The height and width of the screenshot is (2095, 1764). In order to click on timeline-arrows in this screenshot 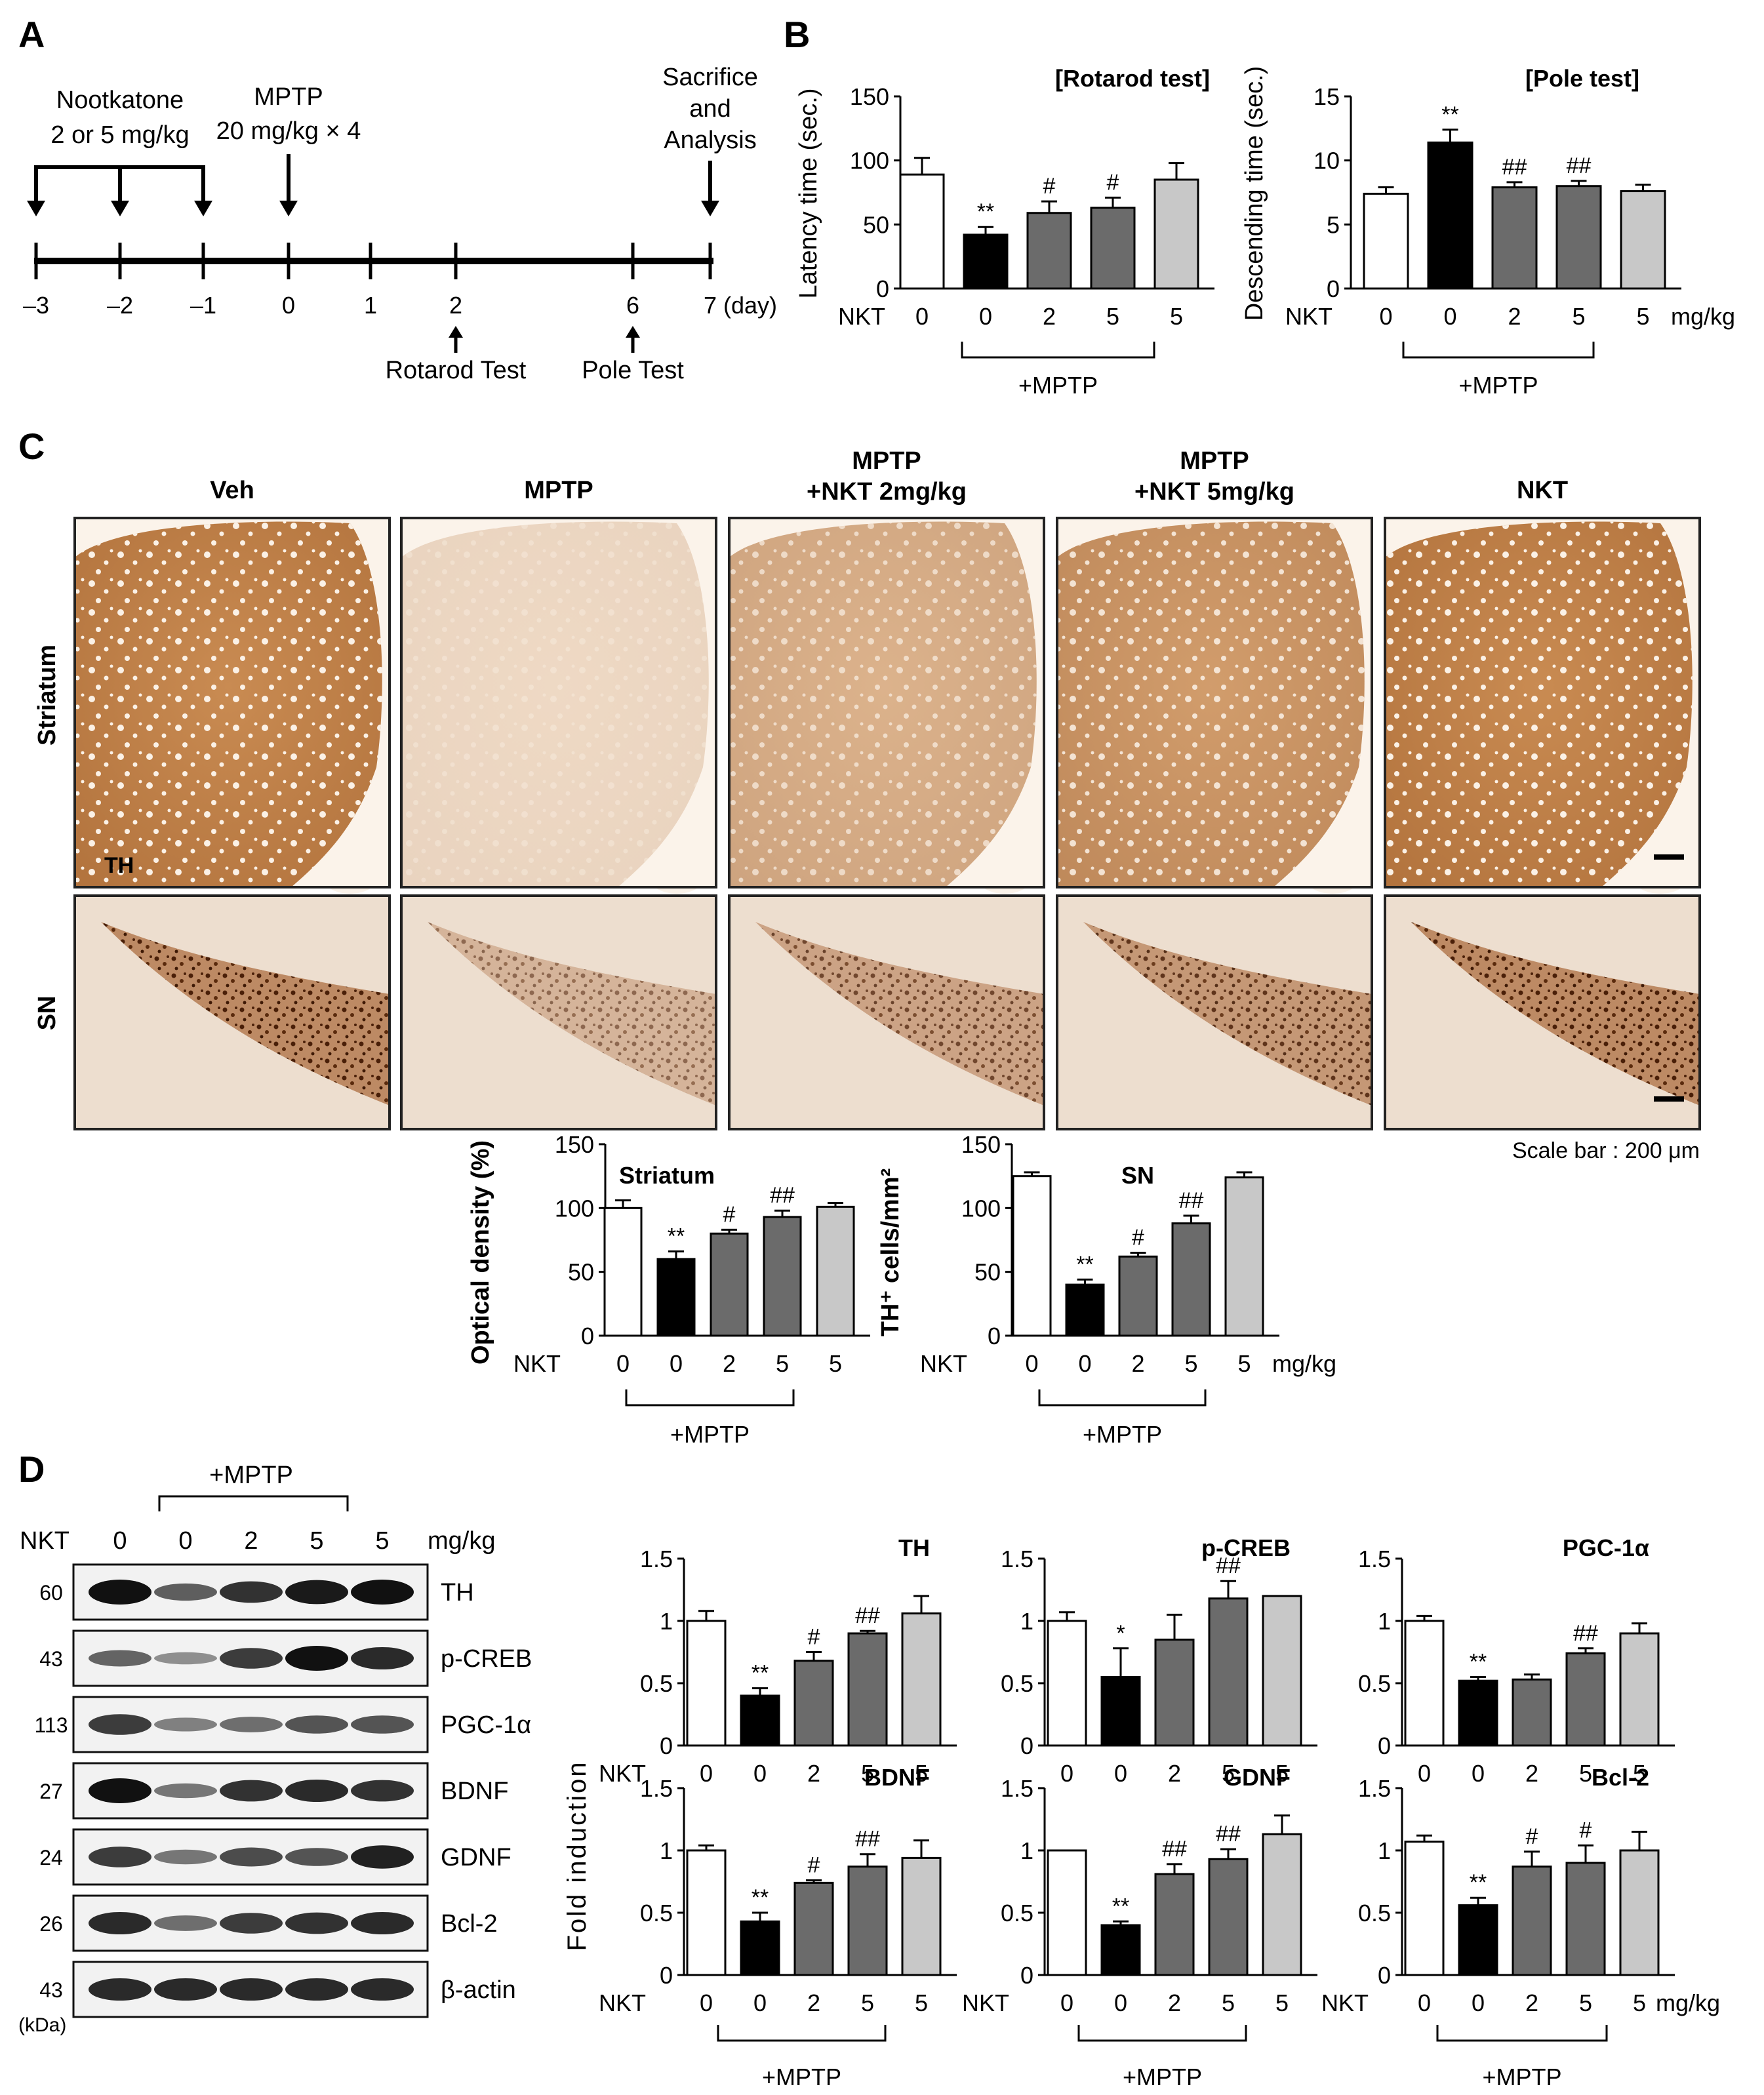, I will do `click(373, 254)`.